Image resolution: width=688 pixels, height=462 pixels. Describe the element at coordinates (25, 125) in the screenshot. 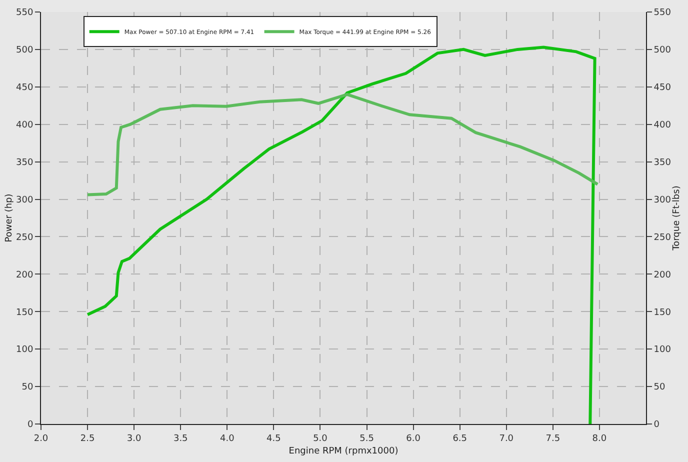

I see `y-tick-label: 400` at that location.